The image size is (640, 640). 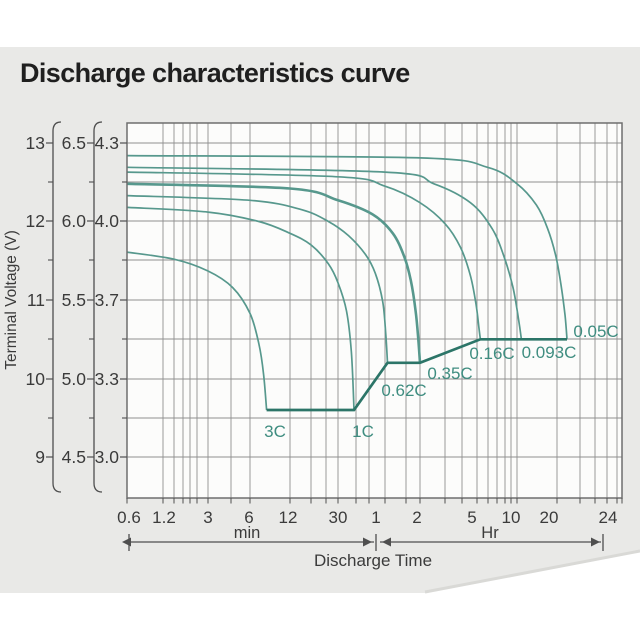 What do you see at coordinates (370, 512) in the screenshot?
I see `x-axis: 0.6 1.2 3 6 12 30 1 2 5 10 20 24` at bounding box center [370, 512].